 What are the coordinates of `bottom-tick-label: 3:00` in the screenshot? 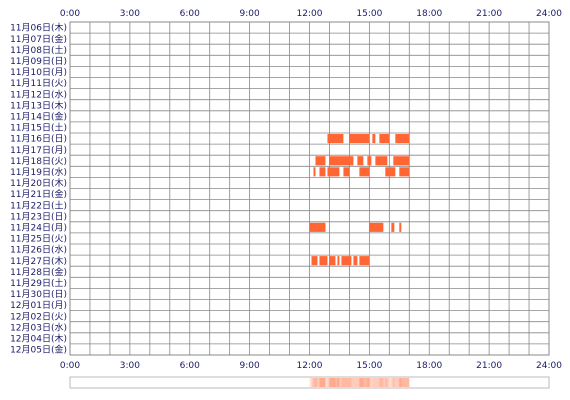 It's located at (130, 366).